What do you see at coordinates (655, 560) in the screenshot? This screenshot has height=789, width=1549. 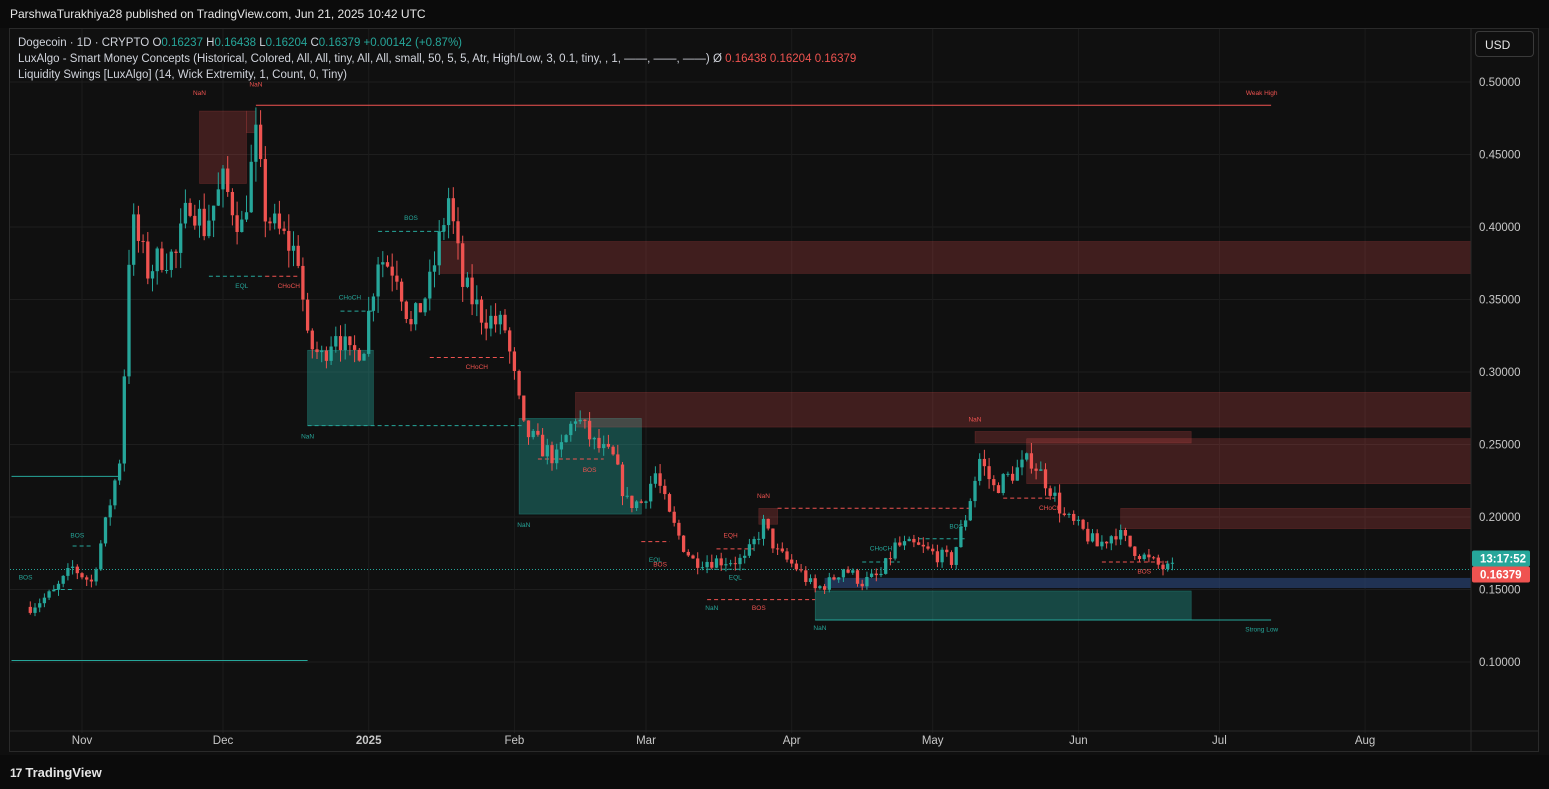 I see `annotation-label: EQL` at bounding box center [655, 560].